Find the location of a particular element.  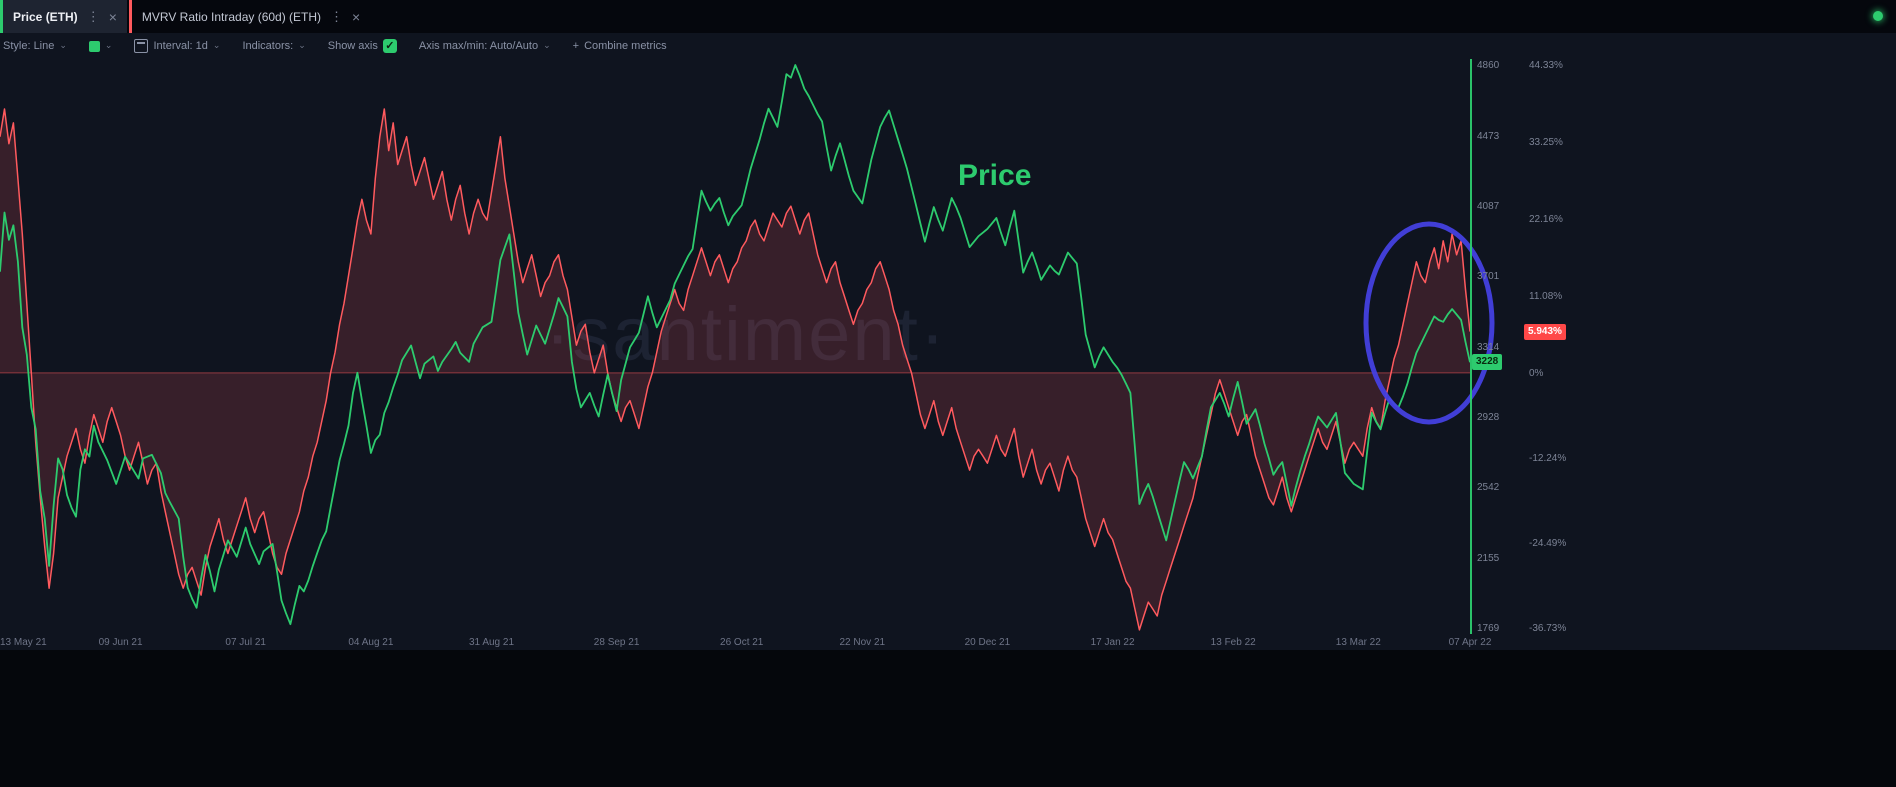

show-axis-label: Show axis is located at coordinates (352, 46).